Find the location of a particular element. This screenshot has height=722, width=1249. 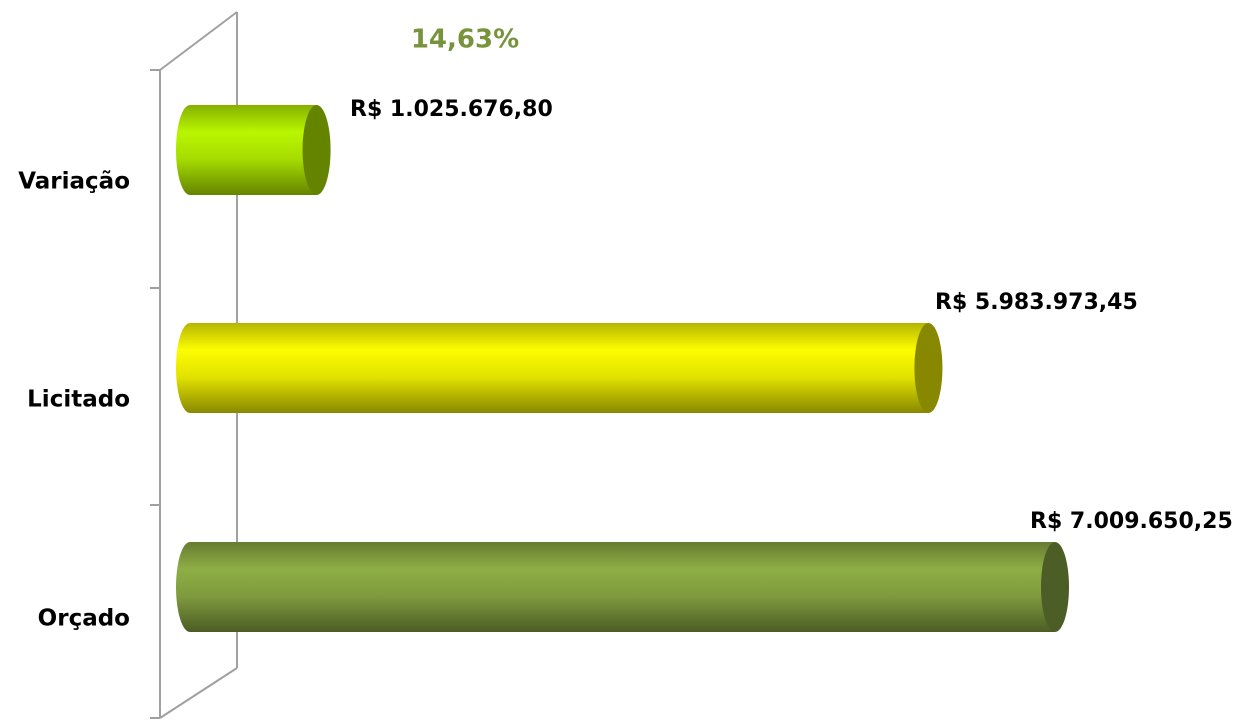

annotation: 14,63% is located at coordinates (465, 40).